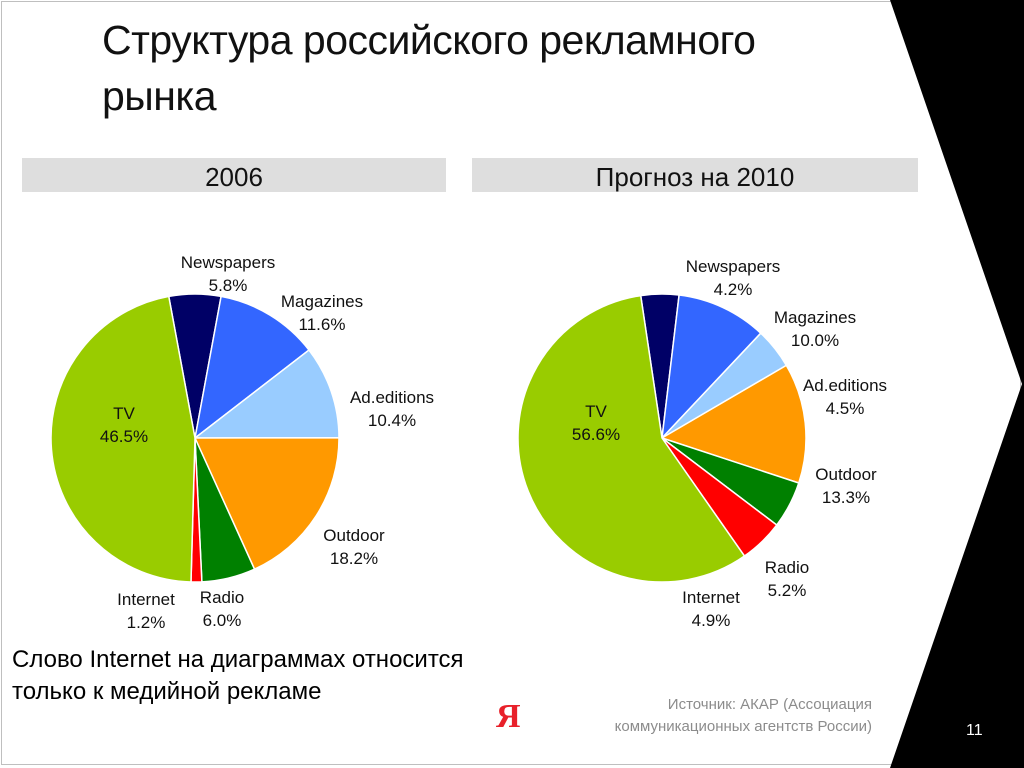  I want to click on pie-2006-label-value: 18.2%, so click(354, 558).